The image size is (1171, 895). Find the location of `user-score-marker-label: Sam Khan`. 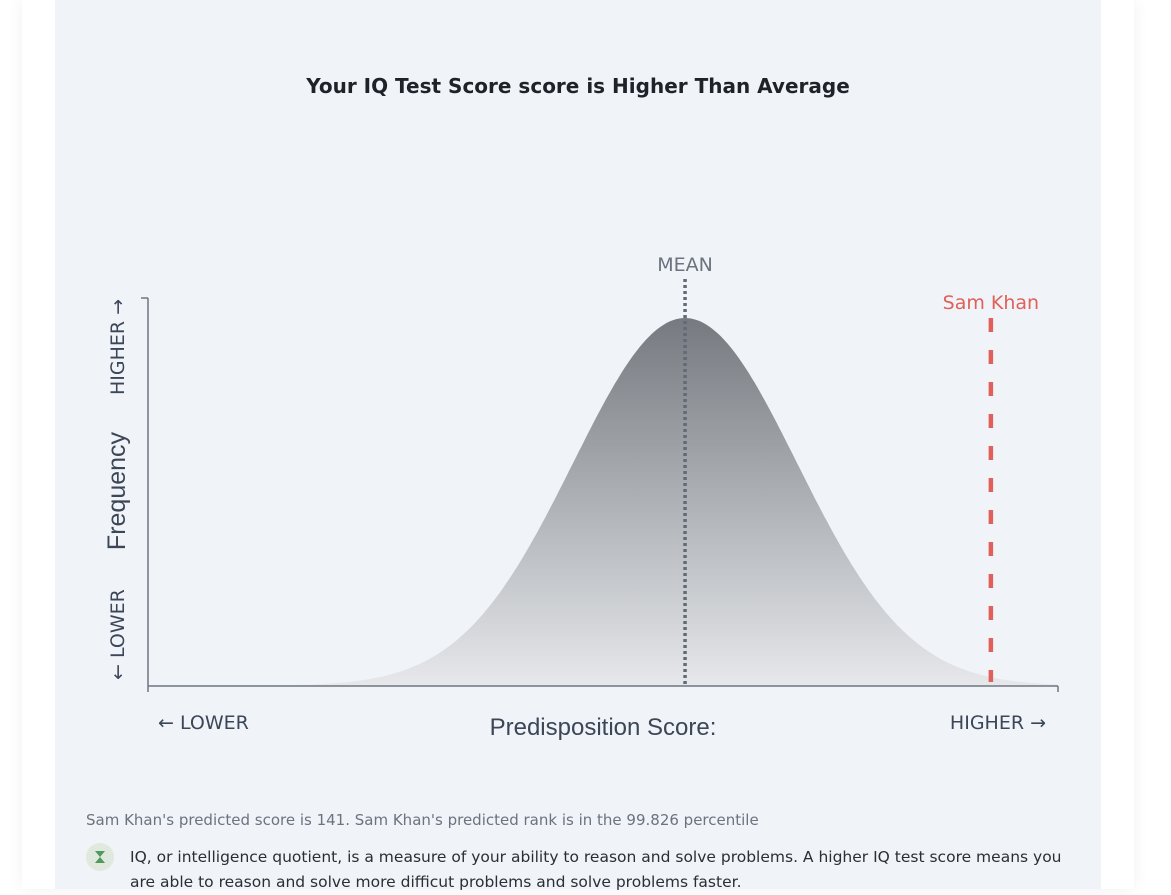

user-score-marker-label: Sam Khan is located at coordinates (991, 303).